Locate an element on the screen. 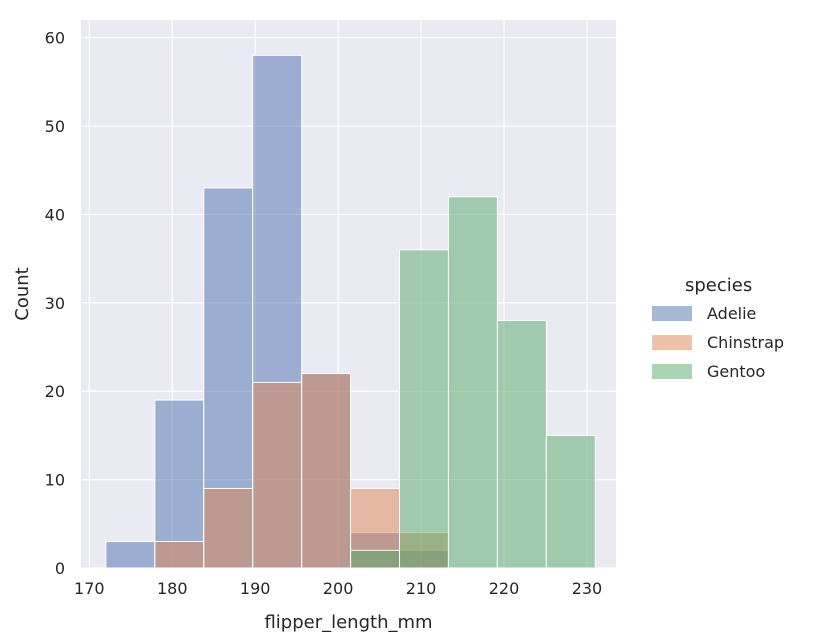 This screenshot has height=640, width=816. y-tick-label: 20 is located at coordinates (55, 391).